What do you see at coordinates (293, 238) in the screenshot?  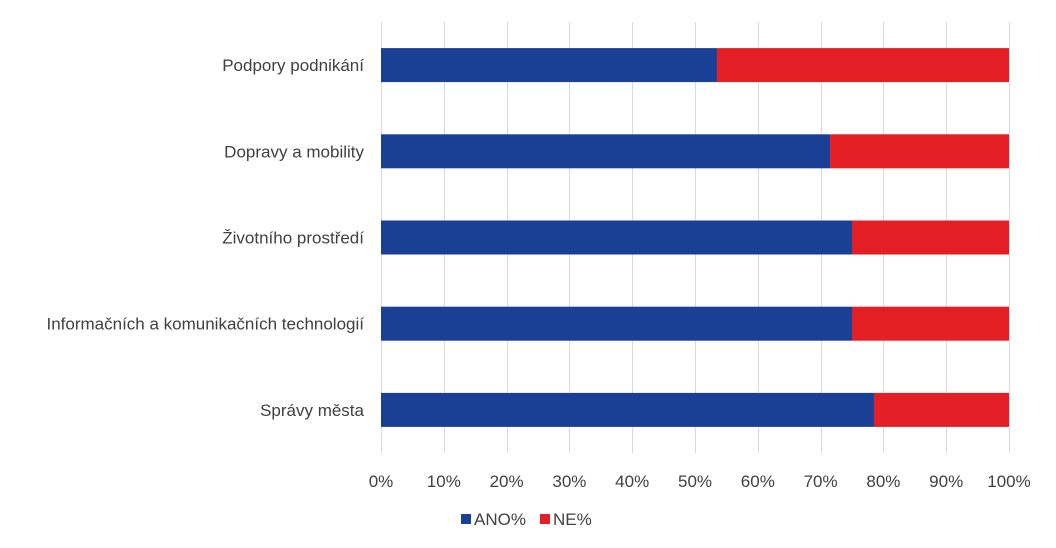 I see `category-label-2: Životního prostředí` at bounding box center [293, 238].